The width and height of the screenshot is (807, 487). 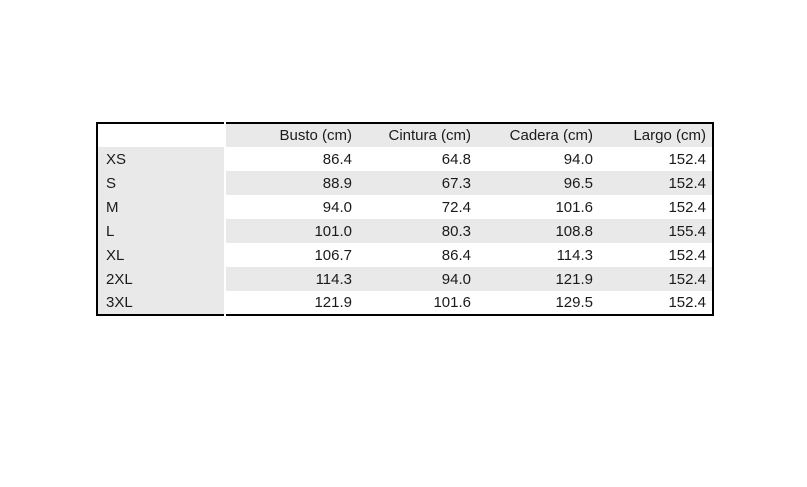 What do you see at coordinates (417, 159) in the screenshot?
I see `data-cell: 64.8` at bounding box center [417, 159].